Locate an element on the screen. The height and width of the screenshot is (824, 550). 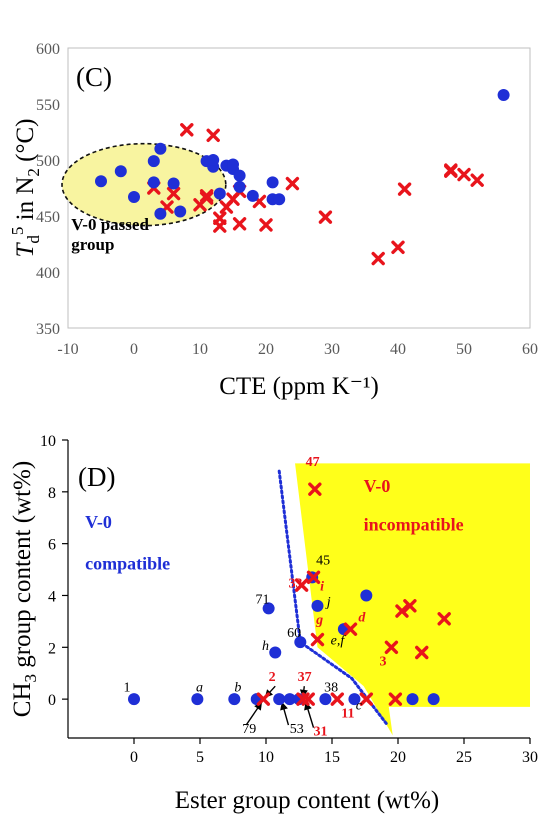
y-label-part: CH is located at coordinates (22, 699).